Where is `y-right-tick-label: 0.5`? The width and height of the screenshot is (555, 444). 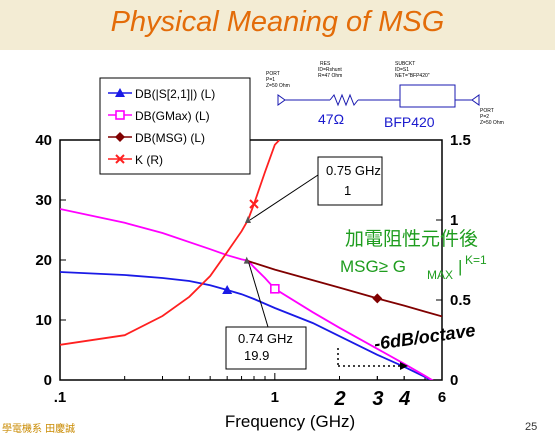 y-right-tick-label: 0.5 is located at coordinates (460, 300).